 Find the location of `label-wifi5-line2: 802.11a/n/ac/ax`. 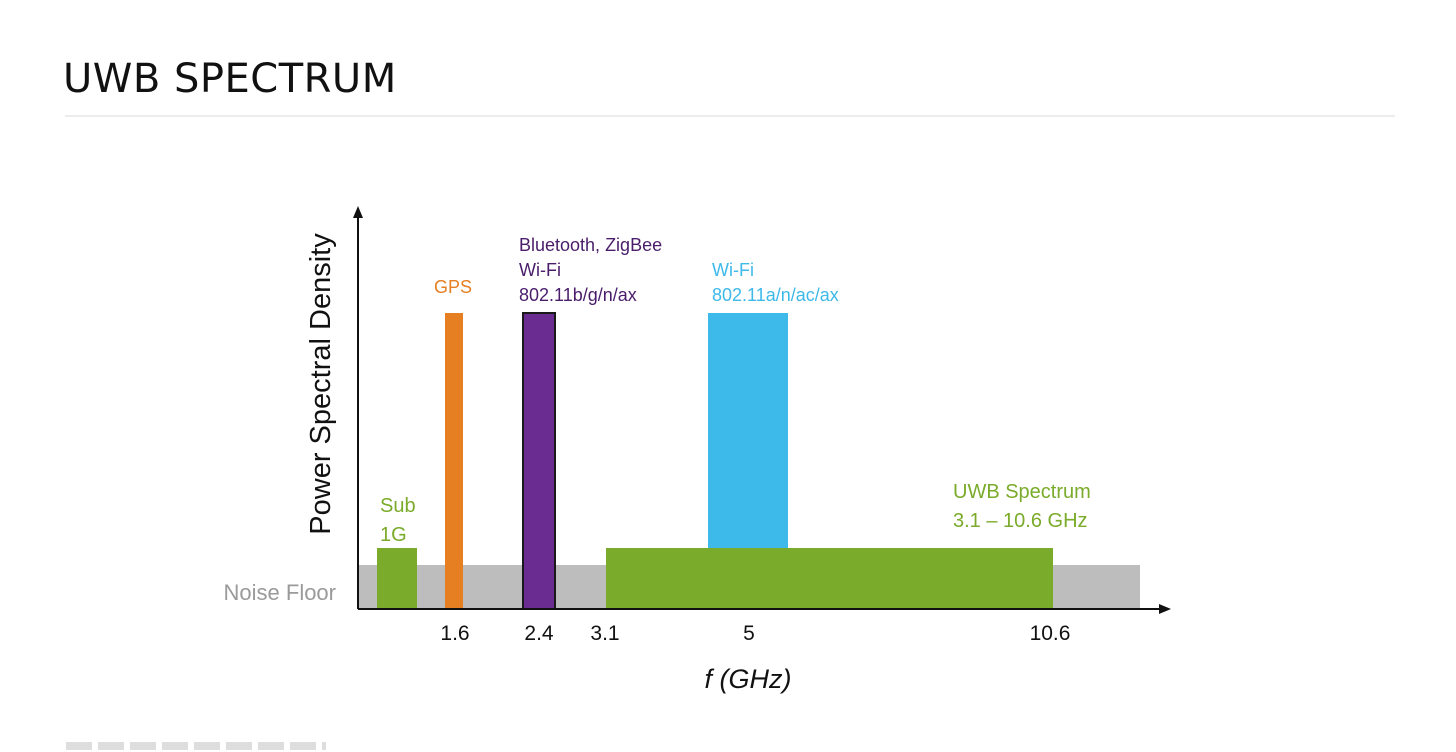

label-wifi5-line2: 802.11a/n/ac/ax is located at coordinates (775, 295).